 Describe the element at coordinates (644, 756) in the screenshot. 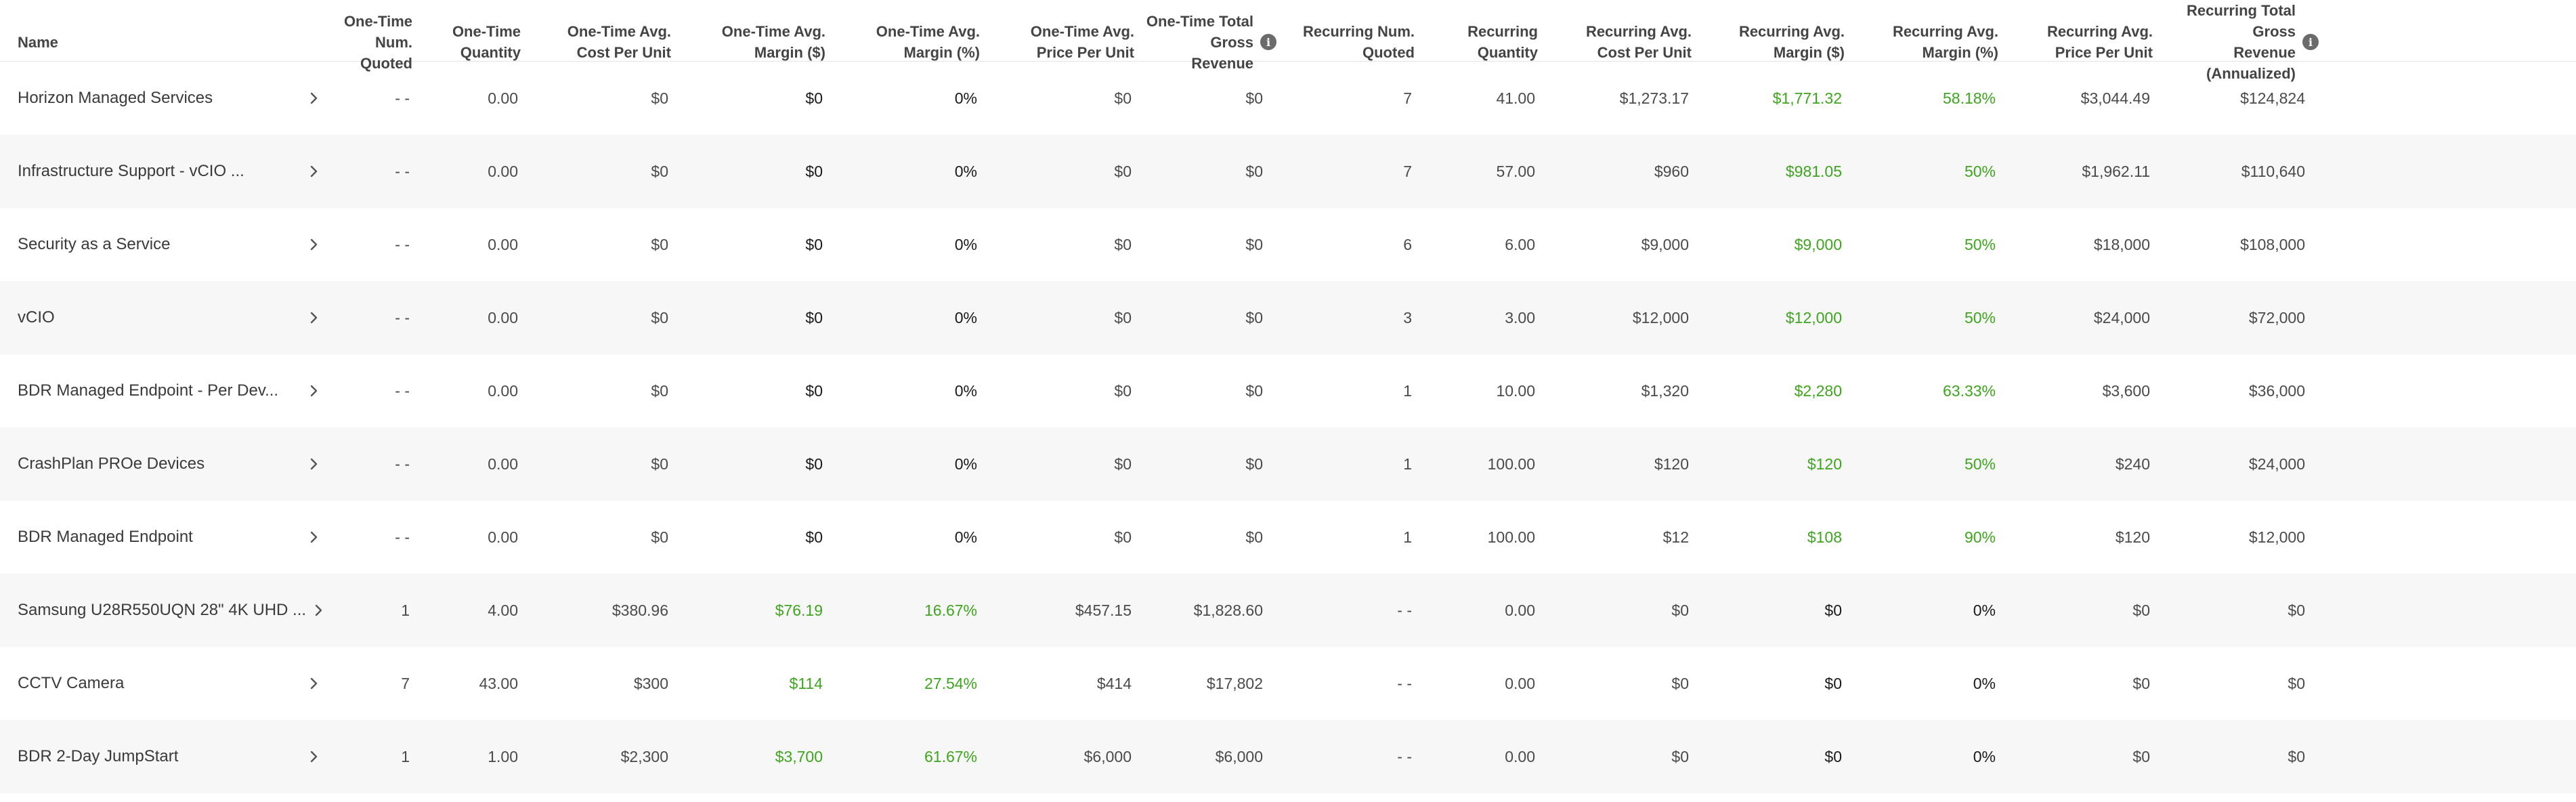

I see `cell-ot-cost: $2,300` at that location.